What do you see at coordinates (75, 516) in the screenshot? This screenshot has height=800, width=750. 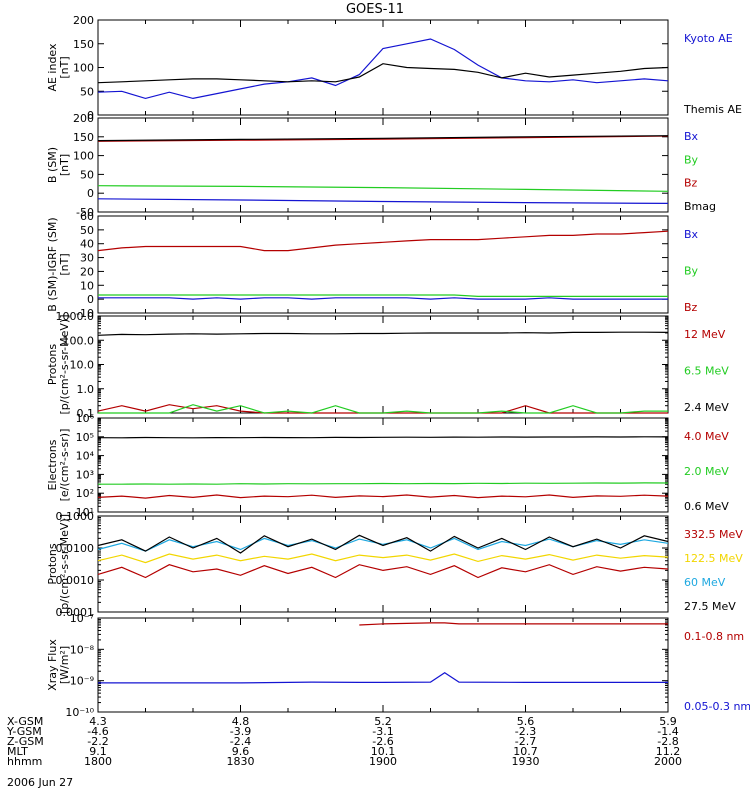 I see `y-tick-label: 0.1000` at bounding box center [75, 516].